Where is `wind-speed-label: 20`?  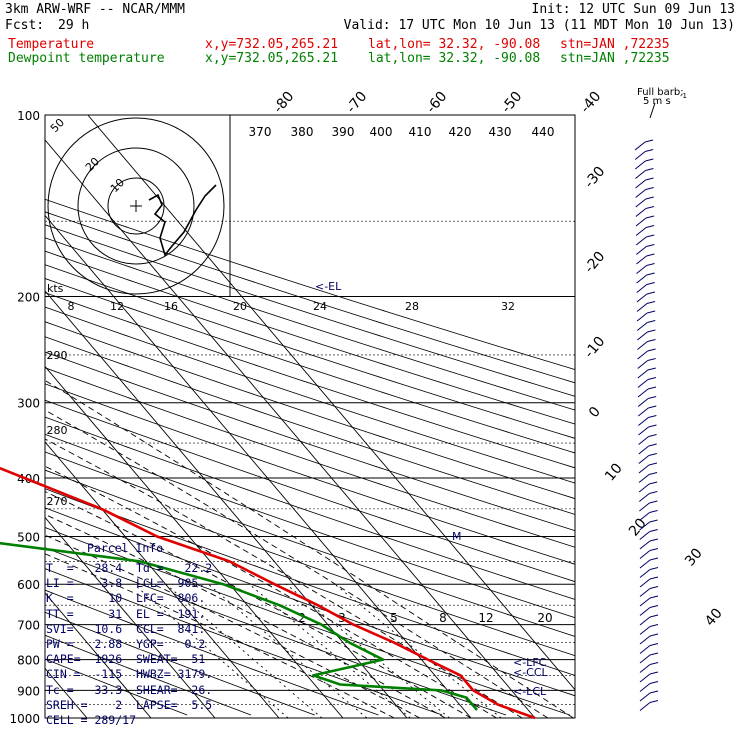 wind-speed-label: 20 is located at coordinates (240, 306).